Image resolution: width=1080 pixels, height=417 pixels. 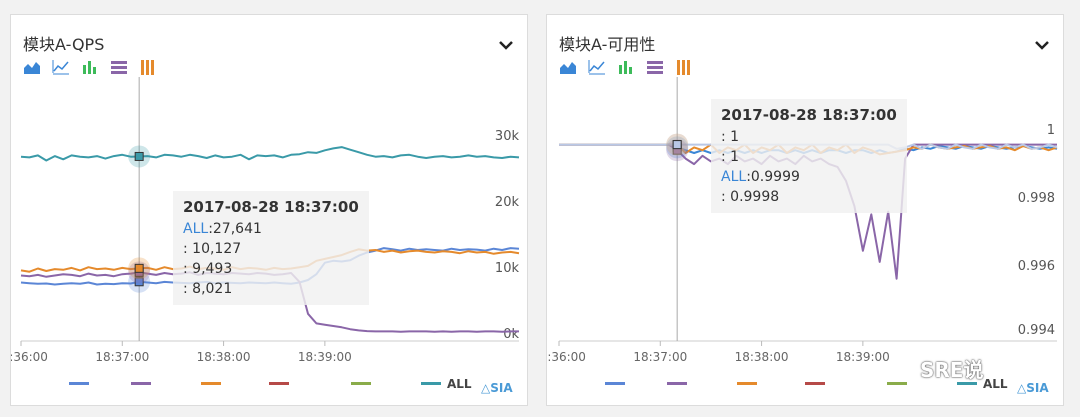 What do you see at coordinates (208, 269) in the screenshot?
I see `tooltip-row: : 9,493` at bounding box center [208, 269].